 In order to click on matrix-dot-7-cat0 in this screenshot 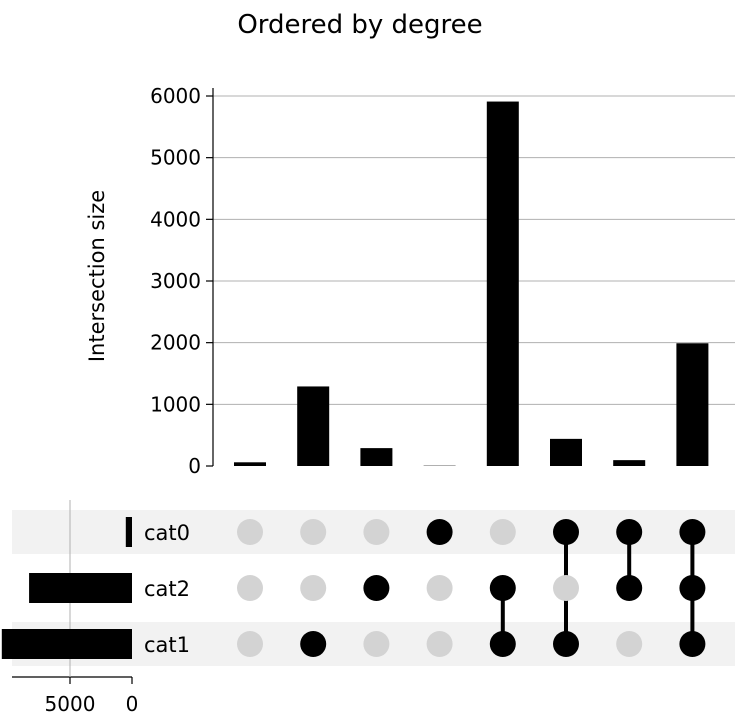, I will do `click(692, 532)`.